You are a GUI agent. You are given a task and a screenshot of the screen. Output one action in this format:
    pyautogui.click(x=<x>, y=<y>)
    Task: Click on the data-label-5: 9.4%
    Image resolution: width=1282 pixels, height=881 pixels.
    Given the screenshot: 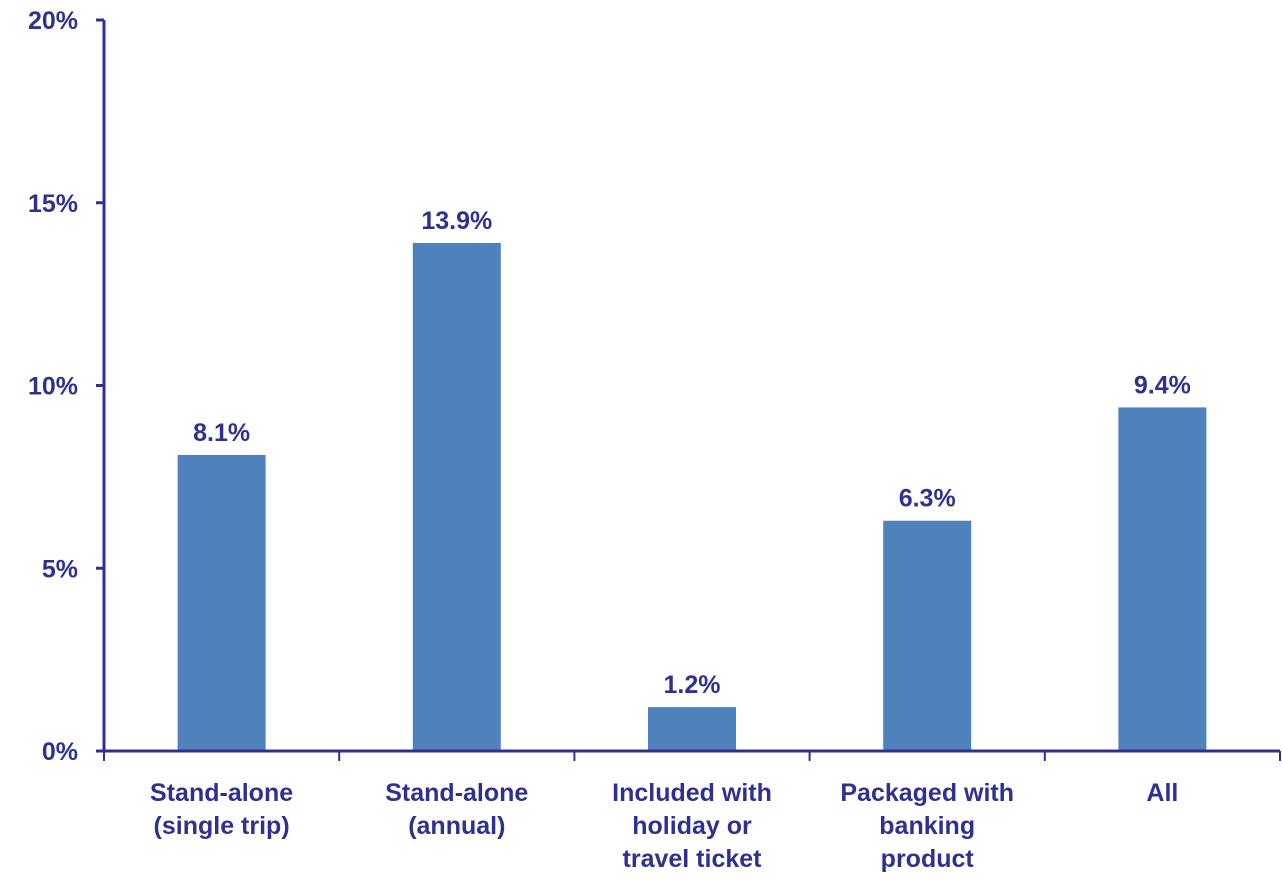 What is the action you would take?
    pyautogui.click(x=1162, y=385)
    